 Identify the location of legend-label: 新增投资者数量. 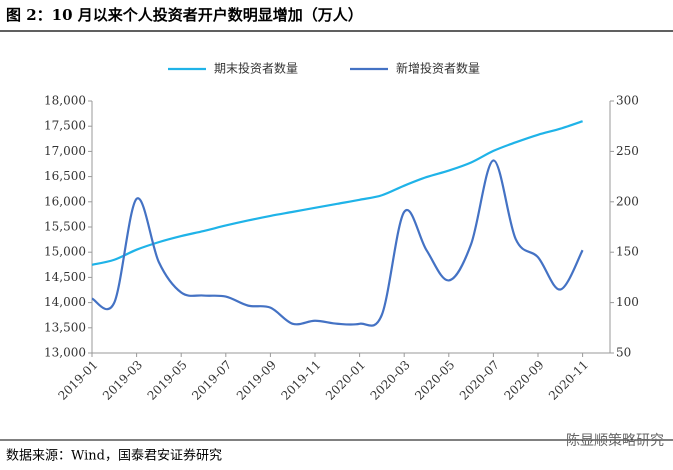
(438, 68).